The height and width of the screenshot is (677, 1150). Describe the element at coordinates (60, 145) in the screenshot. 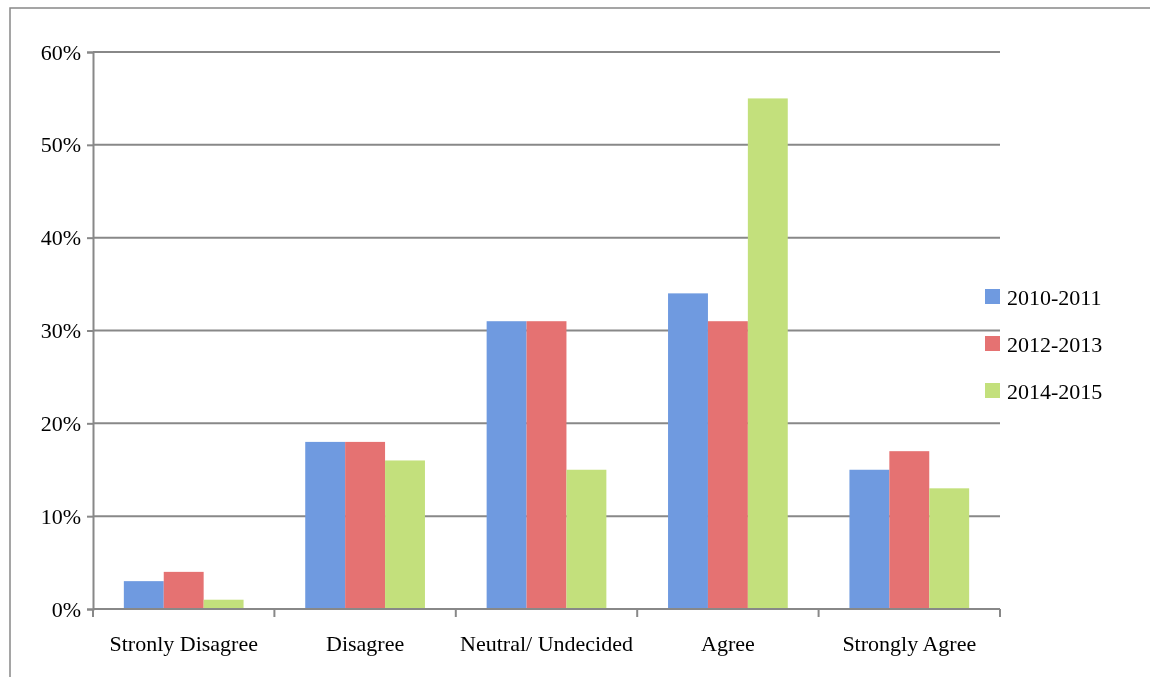

I see `y-tick-label: 50%` at that location.